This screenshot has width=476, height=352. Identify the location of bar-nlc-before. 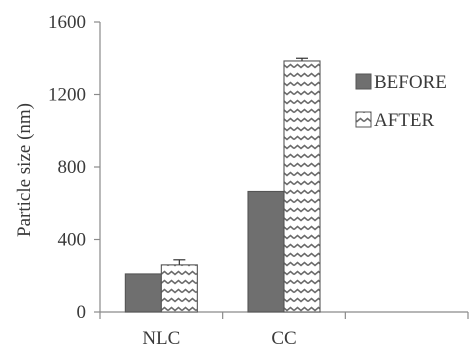
(143, 293).